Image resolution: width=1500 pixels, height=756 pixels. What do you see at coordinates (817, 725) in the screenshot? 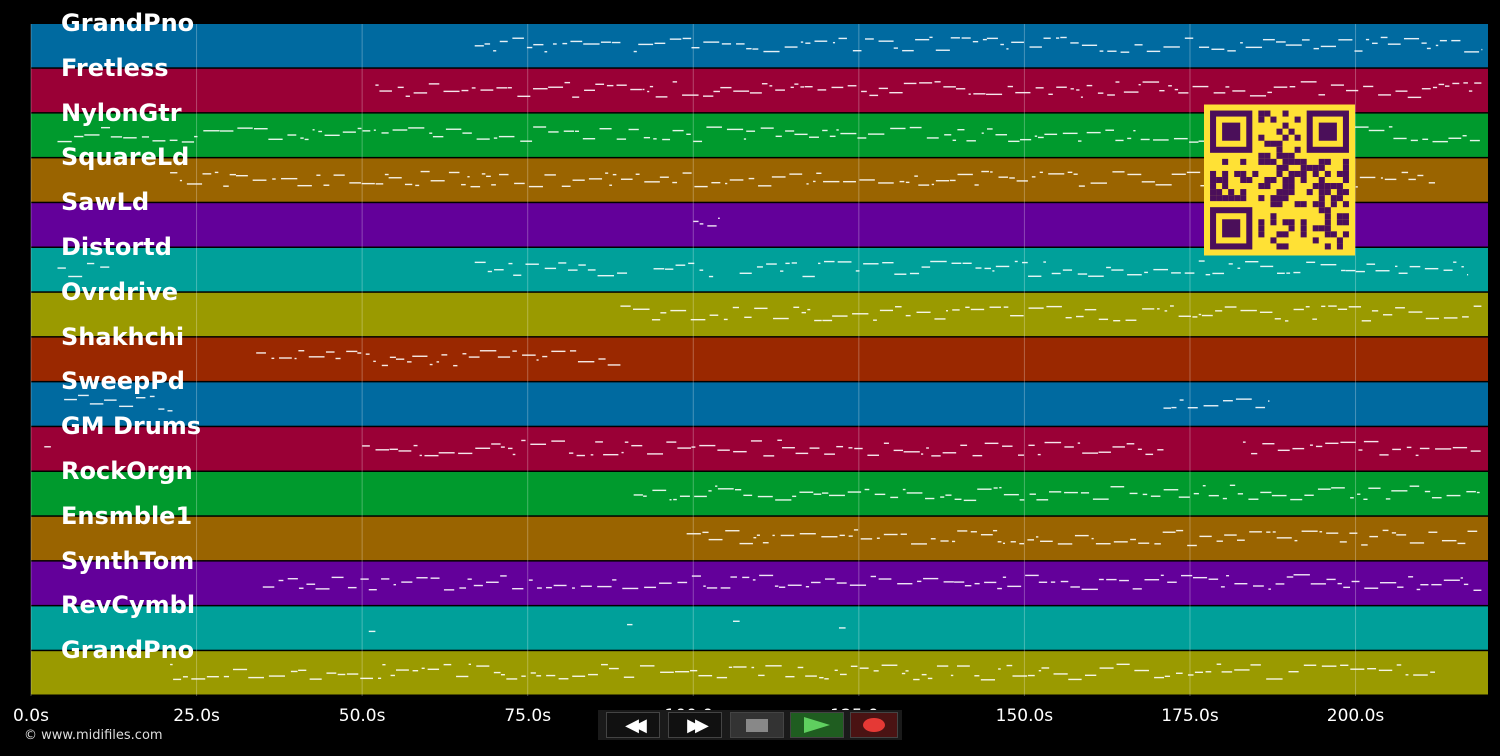
I see `play-button` at bounding box center [817, 725].